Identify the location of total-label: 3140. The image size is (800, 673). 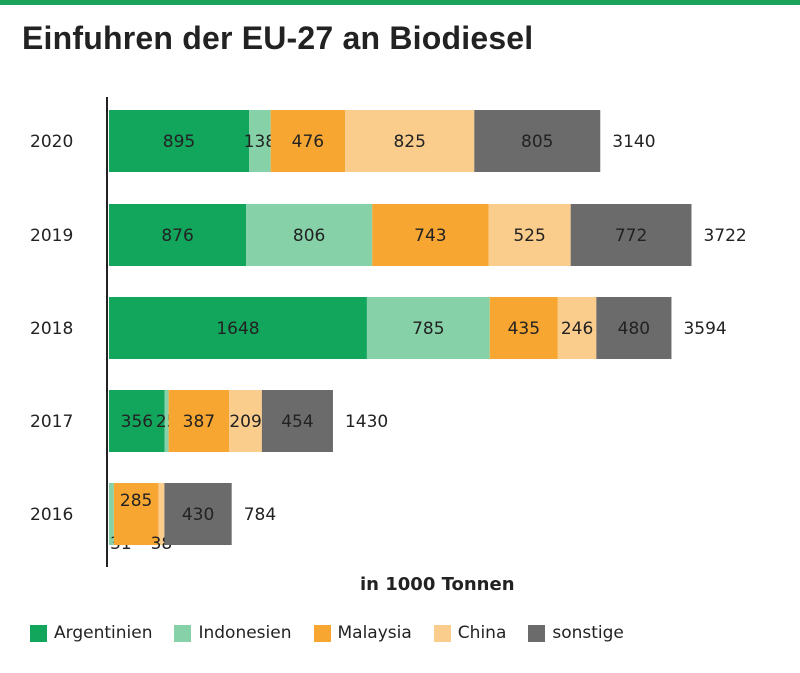
(633, 142).